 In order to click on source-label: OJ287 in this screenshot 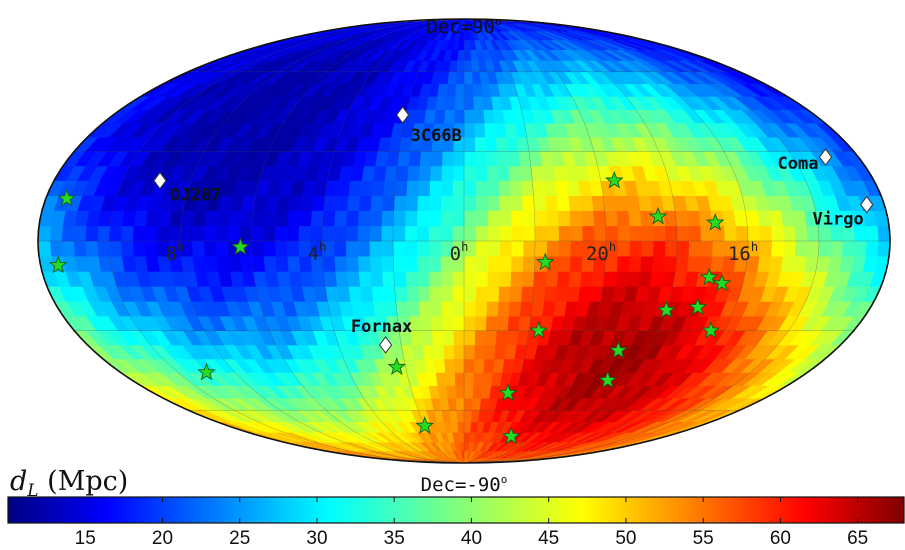, I will do `click(195, 196)`.